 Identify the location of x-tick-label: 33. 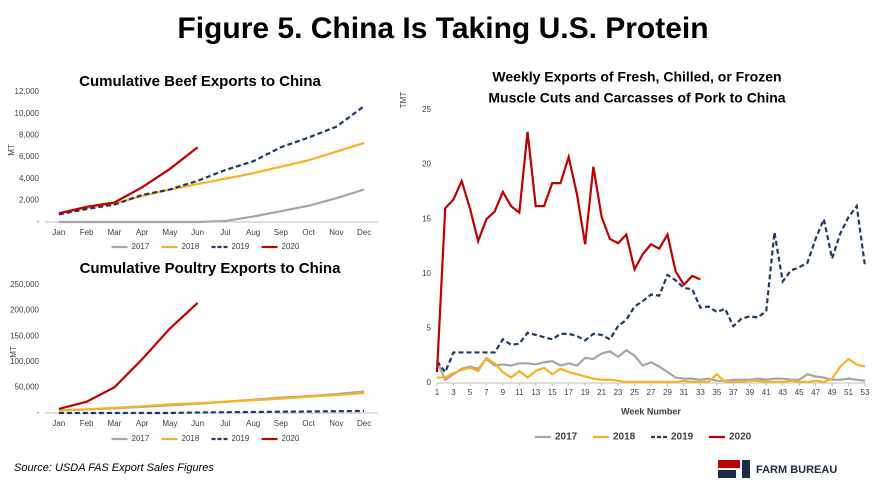
(700, 392).